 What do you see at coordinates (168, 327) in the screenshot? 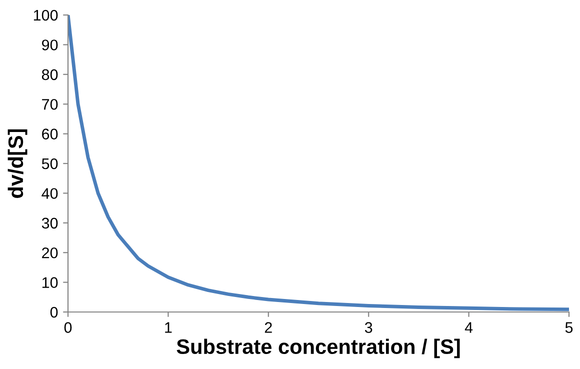
I see `x-tick-label: 1` at bounding box center [168, 327].